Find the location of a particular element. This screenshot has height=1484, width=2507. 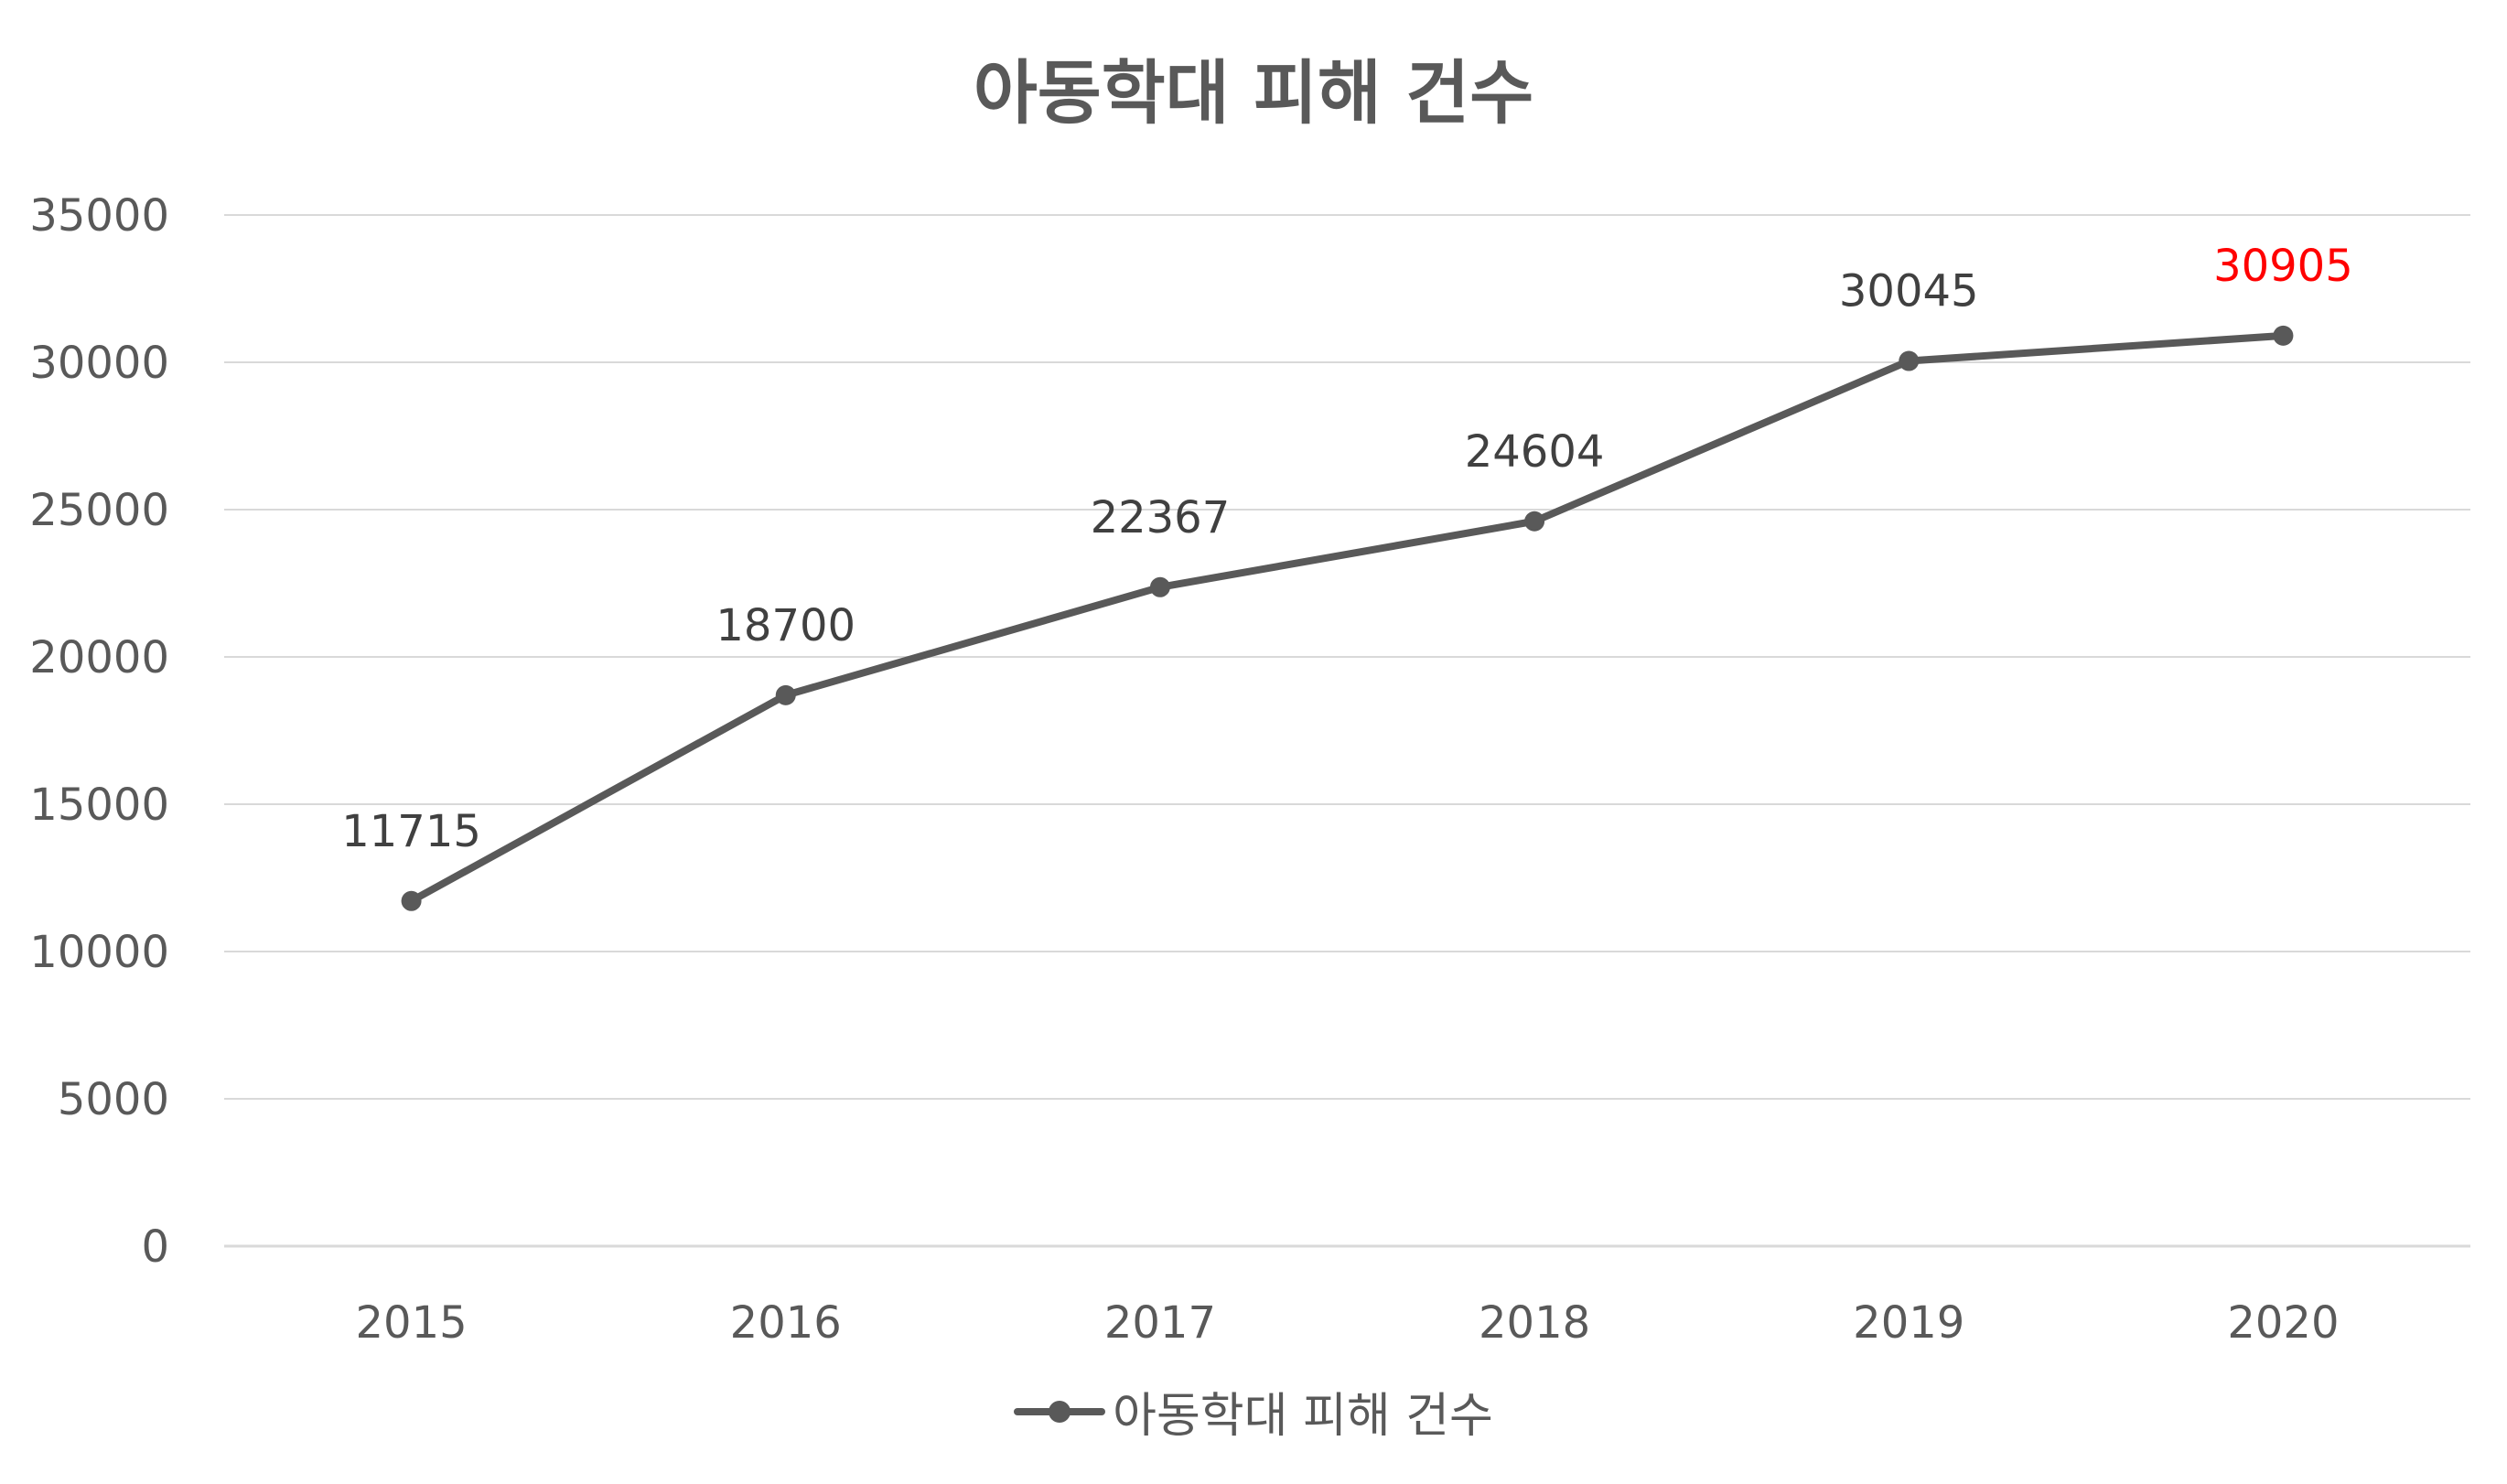

data-label: 11715 is located at coordinates (411, 831).